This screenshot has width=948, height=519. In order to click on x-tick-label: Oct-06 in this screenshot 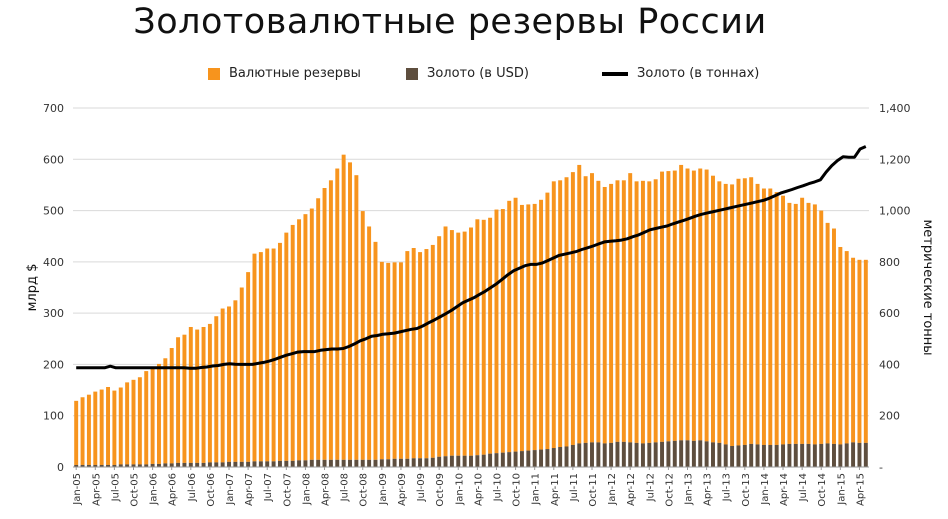, I will do `click(211, 490)`.